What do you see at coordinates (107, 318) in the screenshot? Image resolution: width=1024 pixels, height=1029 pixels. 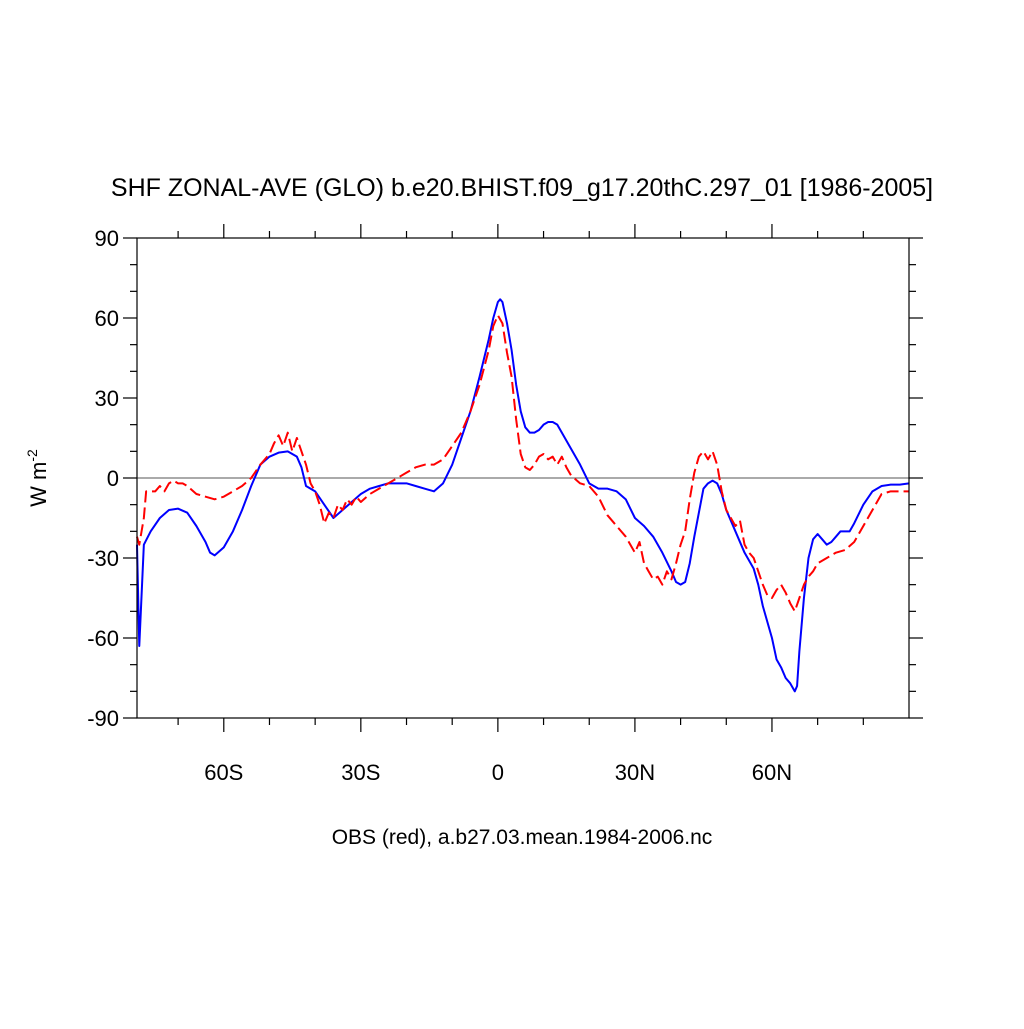 I see `y-tick-label: 60` at bounding box center [107, 318].